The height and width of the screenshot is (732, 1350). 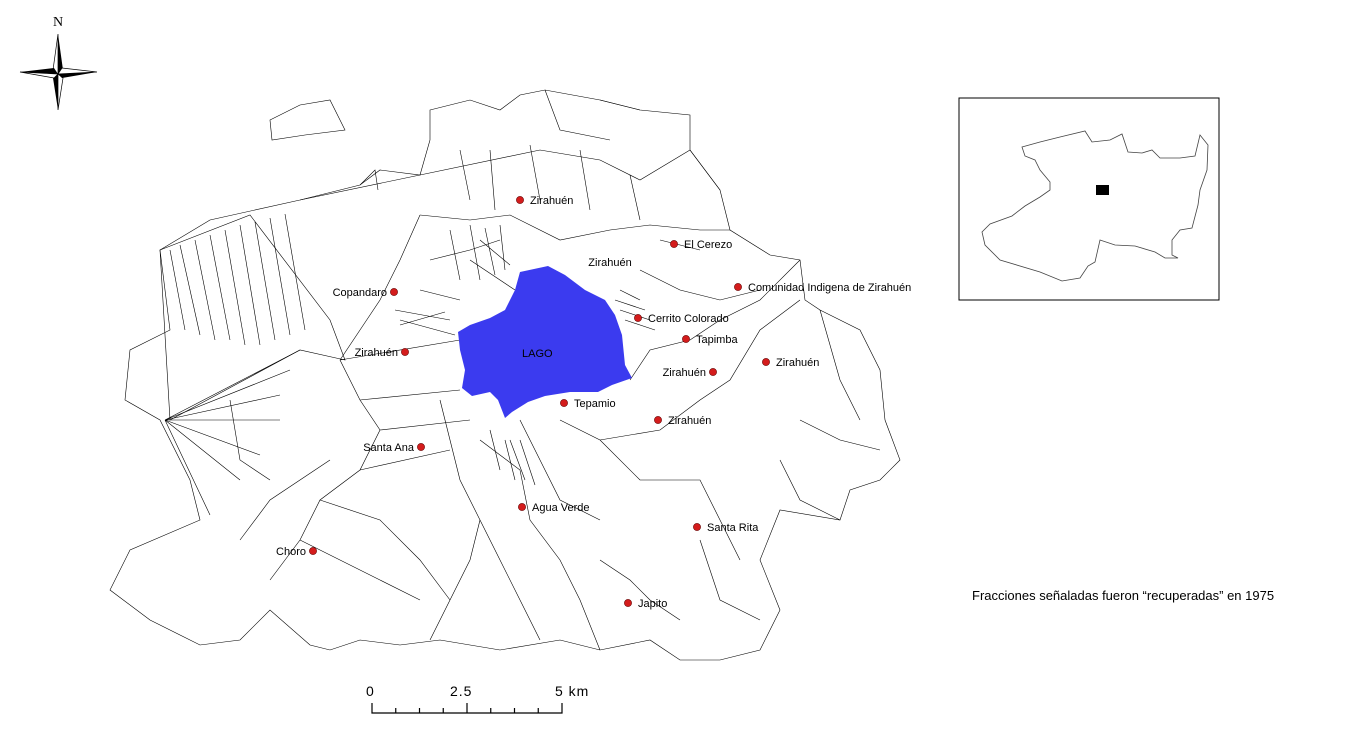 I want to click on settlement-label: Japito, so click(x=652, y=604).